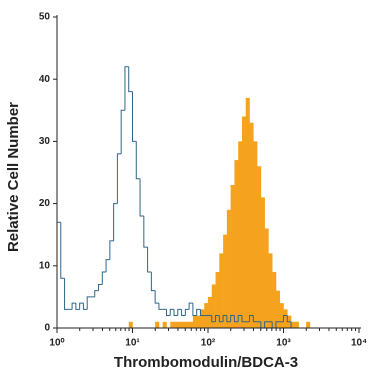  I want to click on x-axis-title: Thrombomodulin/BDCA-3, so click(206, 362).